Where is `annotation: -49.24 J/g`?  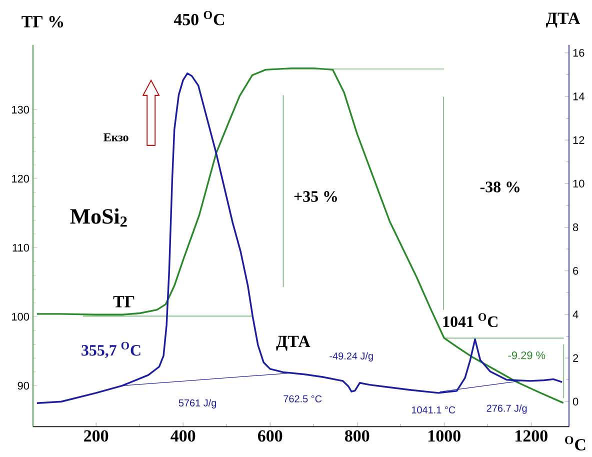
annotation: -49.24 J/g is located at coordinates (351, 357).